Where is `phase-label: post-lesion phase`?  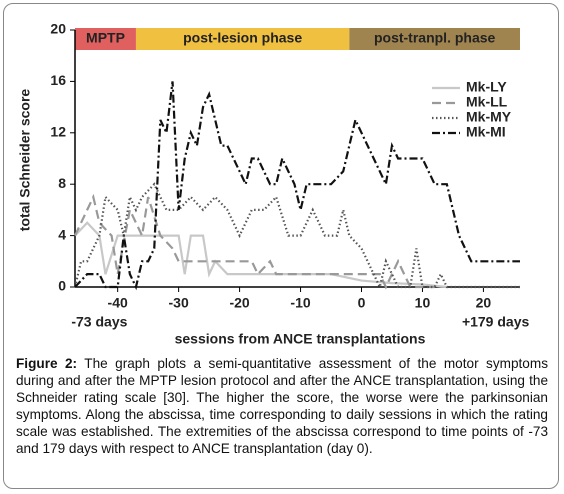
phase-label: post-lesion phase is located at coordinates (242, 38).